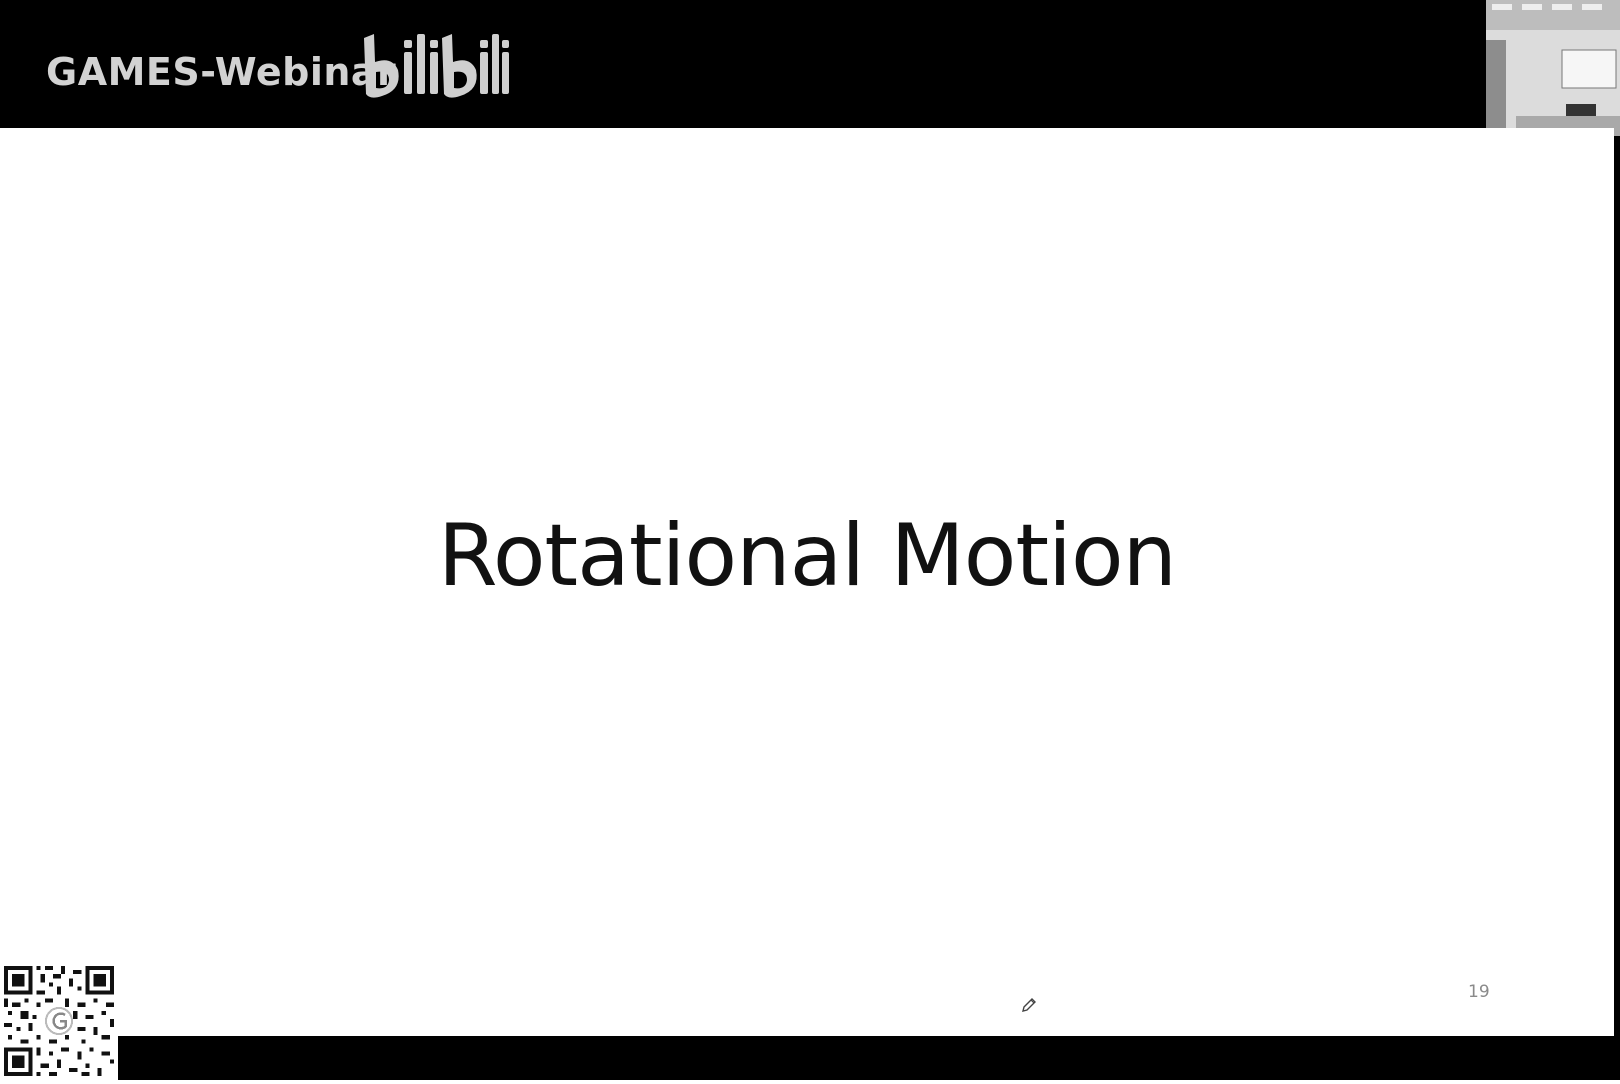 Image resolution: width=1620 pixels, height=1084 pixels. Describe the element at coordinates (807, 556) in the screenshot. I see `slide-title: Rotational Motion` at that location.